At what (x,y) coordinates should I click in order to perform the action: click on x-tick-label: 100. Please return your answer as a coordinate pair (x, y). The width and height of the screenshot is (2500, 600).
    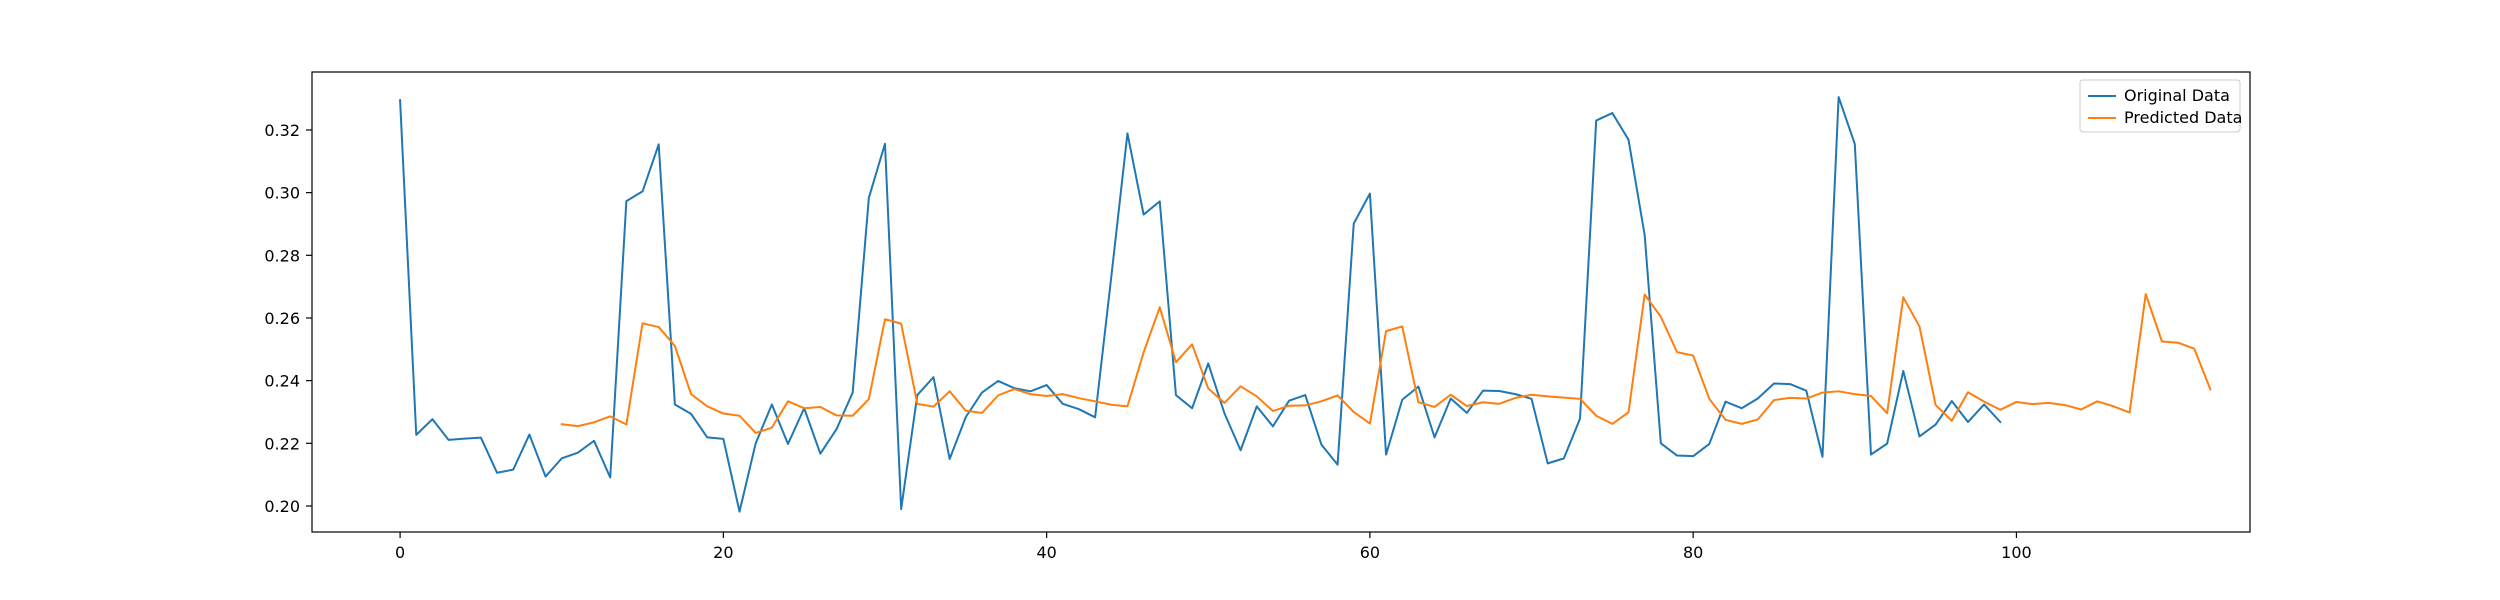
    Looking at the image, I should click on (2016, 552).